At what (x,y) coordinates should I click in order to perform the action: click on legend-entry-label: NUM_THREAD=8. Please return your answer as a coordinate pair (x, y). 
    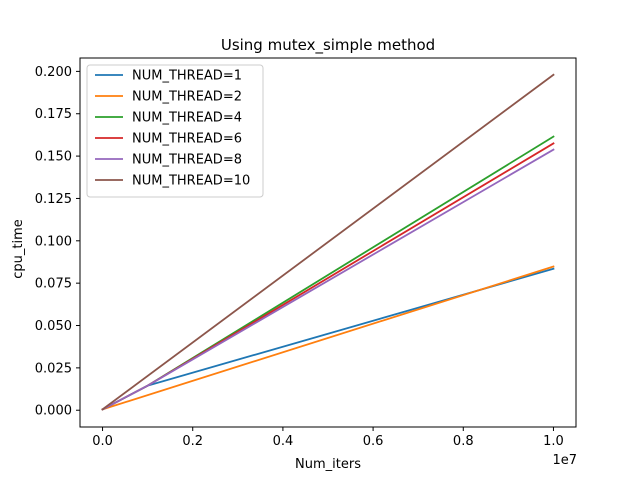
    Looking at the image, I should click on (187, 160).